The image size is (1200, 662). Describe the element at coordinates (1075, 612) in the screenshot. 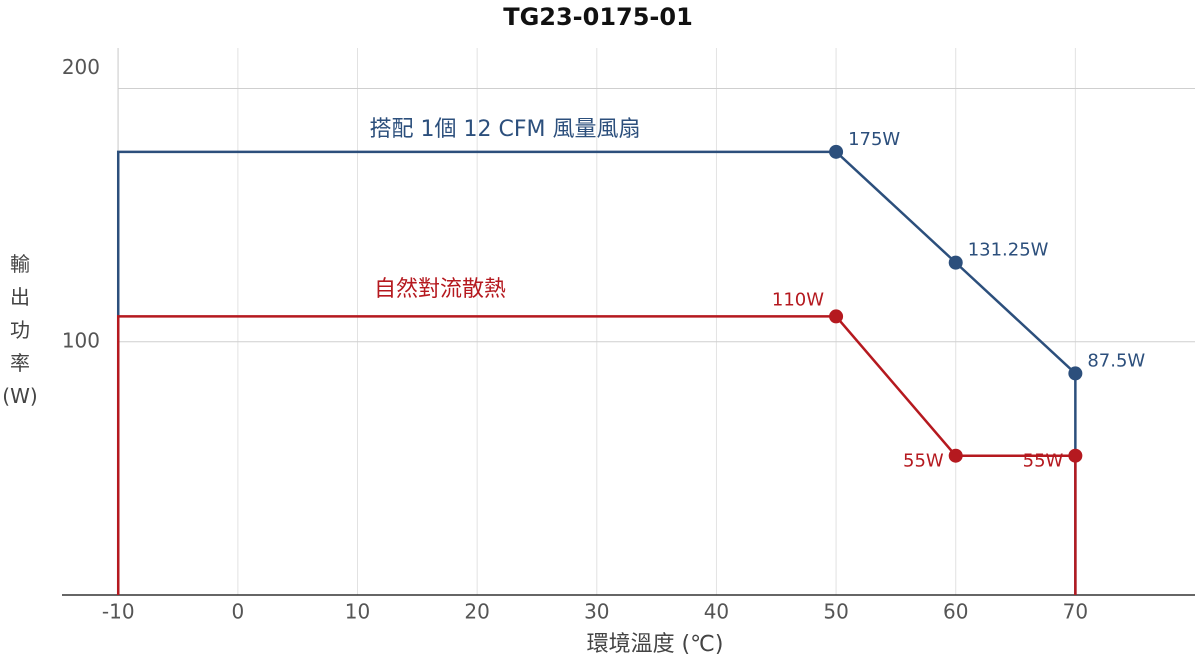

I see `x-tick-label: 70` at that location.